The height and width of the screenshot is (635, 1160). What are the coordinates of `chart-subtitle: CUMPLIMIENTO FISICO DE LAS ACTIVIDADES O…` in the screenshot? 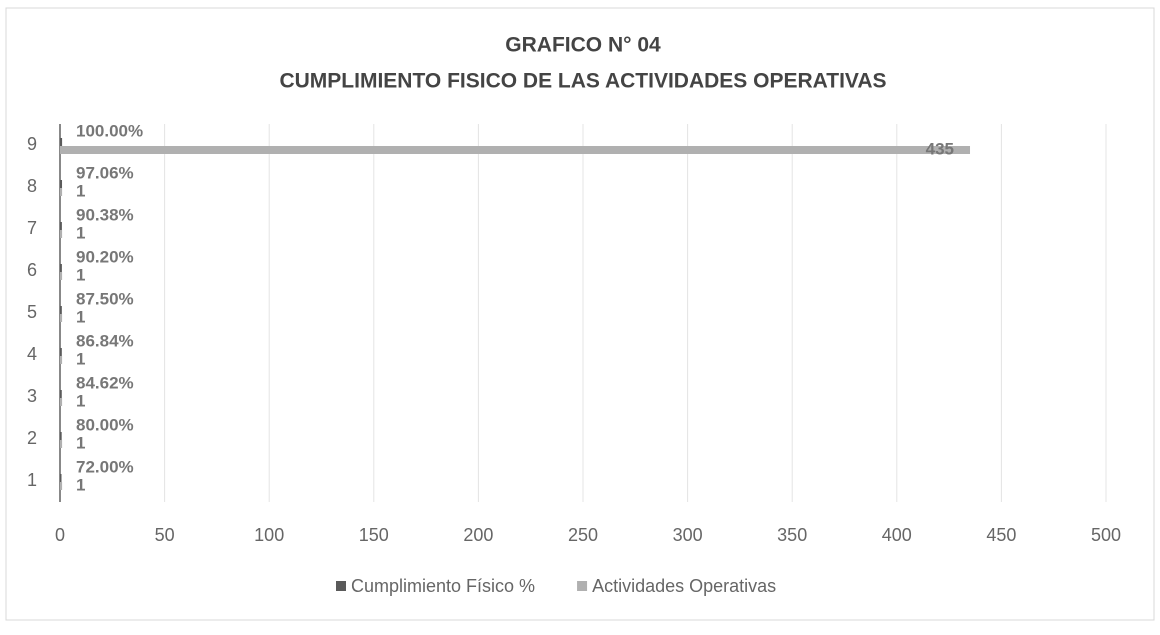 It's located at (582, 81).